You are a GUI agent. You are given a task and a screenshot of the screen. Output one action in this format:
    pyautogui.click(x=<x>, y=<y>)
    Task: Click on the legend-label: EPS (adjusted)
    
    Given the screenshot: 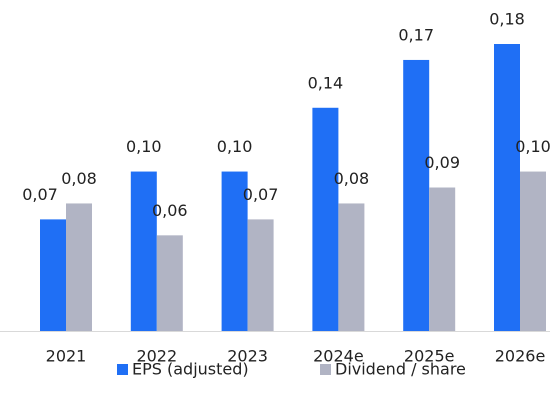 What is the action you would take?
    pyautogui.click(x=190, y=369)
    